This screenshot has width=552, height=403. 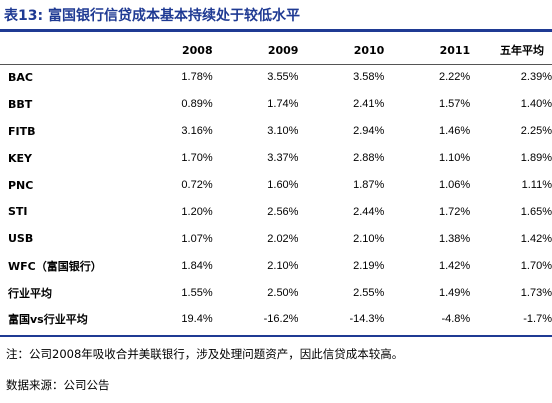 I want to click on table-row: 行业平均 1.55% 2.50% 2.55% 1.49% 1.73%, so click(x=276, y=292).